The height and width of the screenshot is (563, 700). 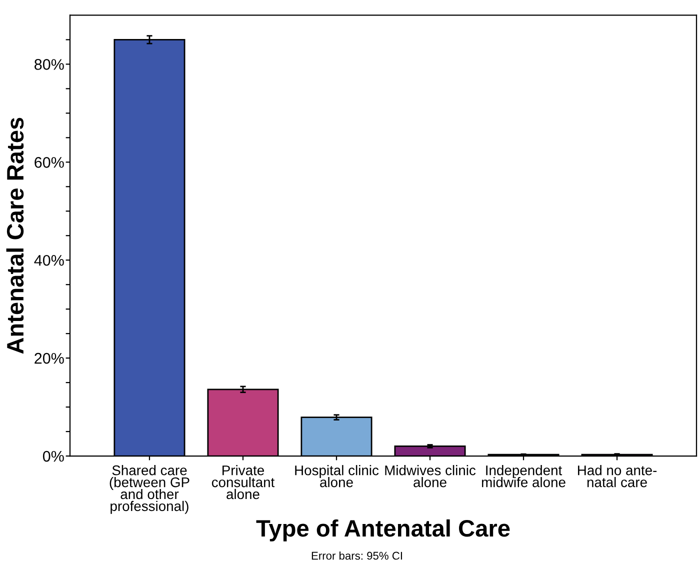 I want to click on x-axis-title: Type of Antenatal Care, so click(x=383, y=530).